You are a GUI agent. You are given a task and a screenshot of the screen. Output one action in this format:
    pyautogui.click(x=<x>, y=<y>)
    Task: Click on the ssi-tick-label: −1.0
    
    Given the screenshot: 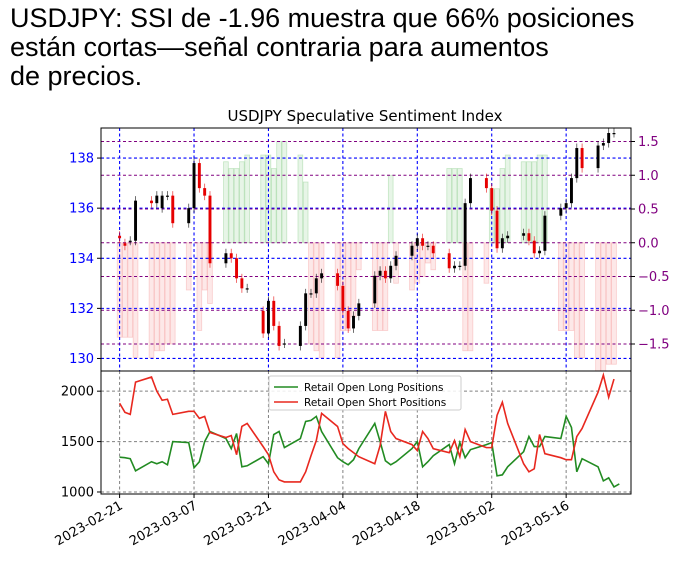 What is the action you would take?
    pyautogui.click(x=654, y=311)
    